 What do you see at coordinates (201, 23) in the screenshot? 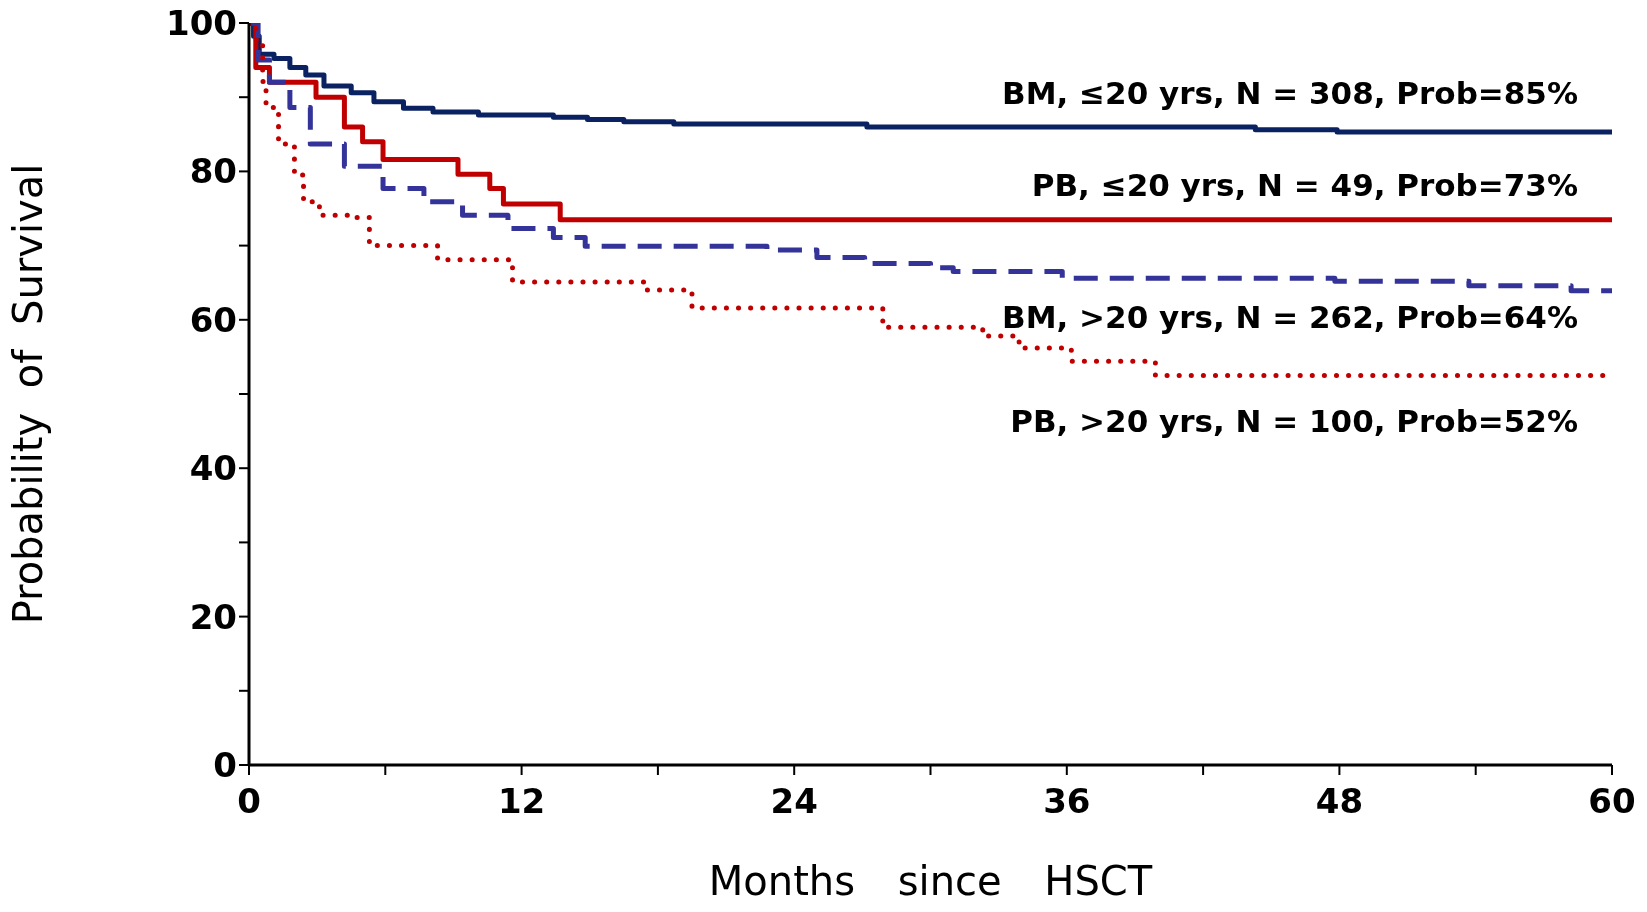
I see `y-tick-label: 100` at bounding box center [201, 23].